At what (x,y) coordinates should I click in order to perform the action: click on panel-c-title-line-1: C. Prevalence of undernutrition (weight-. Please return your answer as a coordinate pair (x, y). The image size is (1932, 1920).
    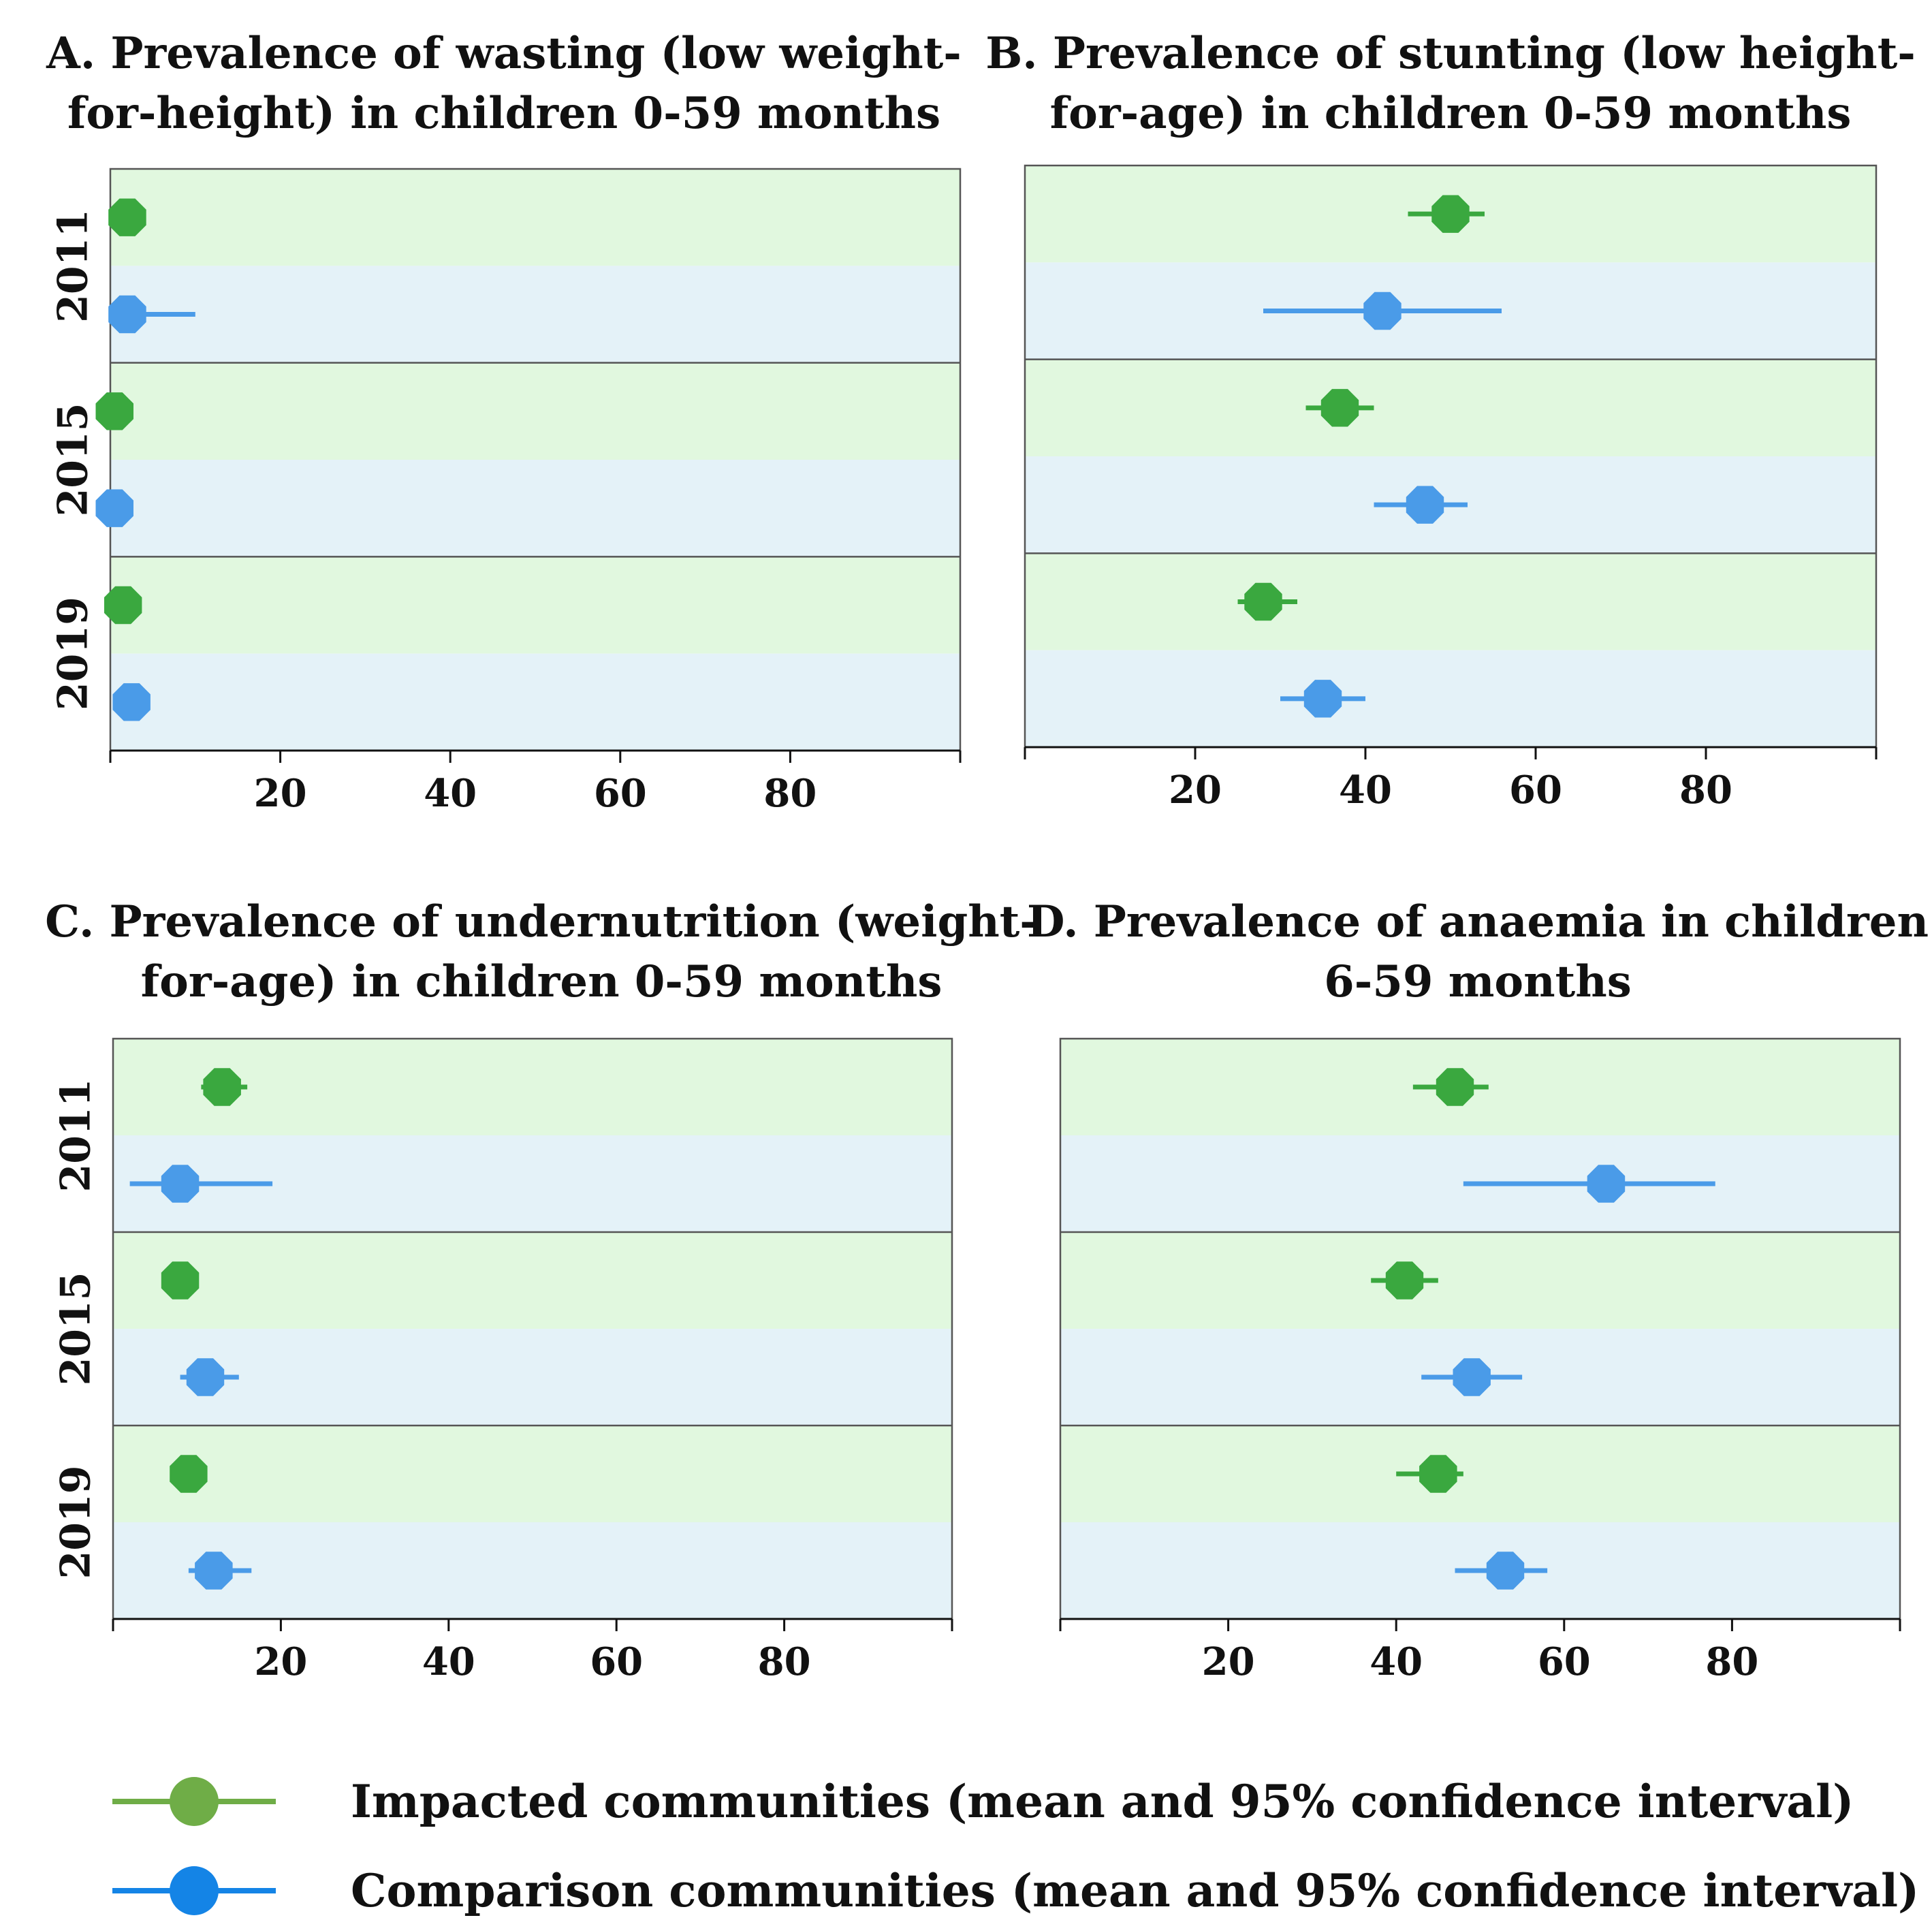
    Looking at the image, I should click on (541, 922).